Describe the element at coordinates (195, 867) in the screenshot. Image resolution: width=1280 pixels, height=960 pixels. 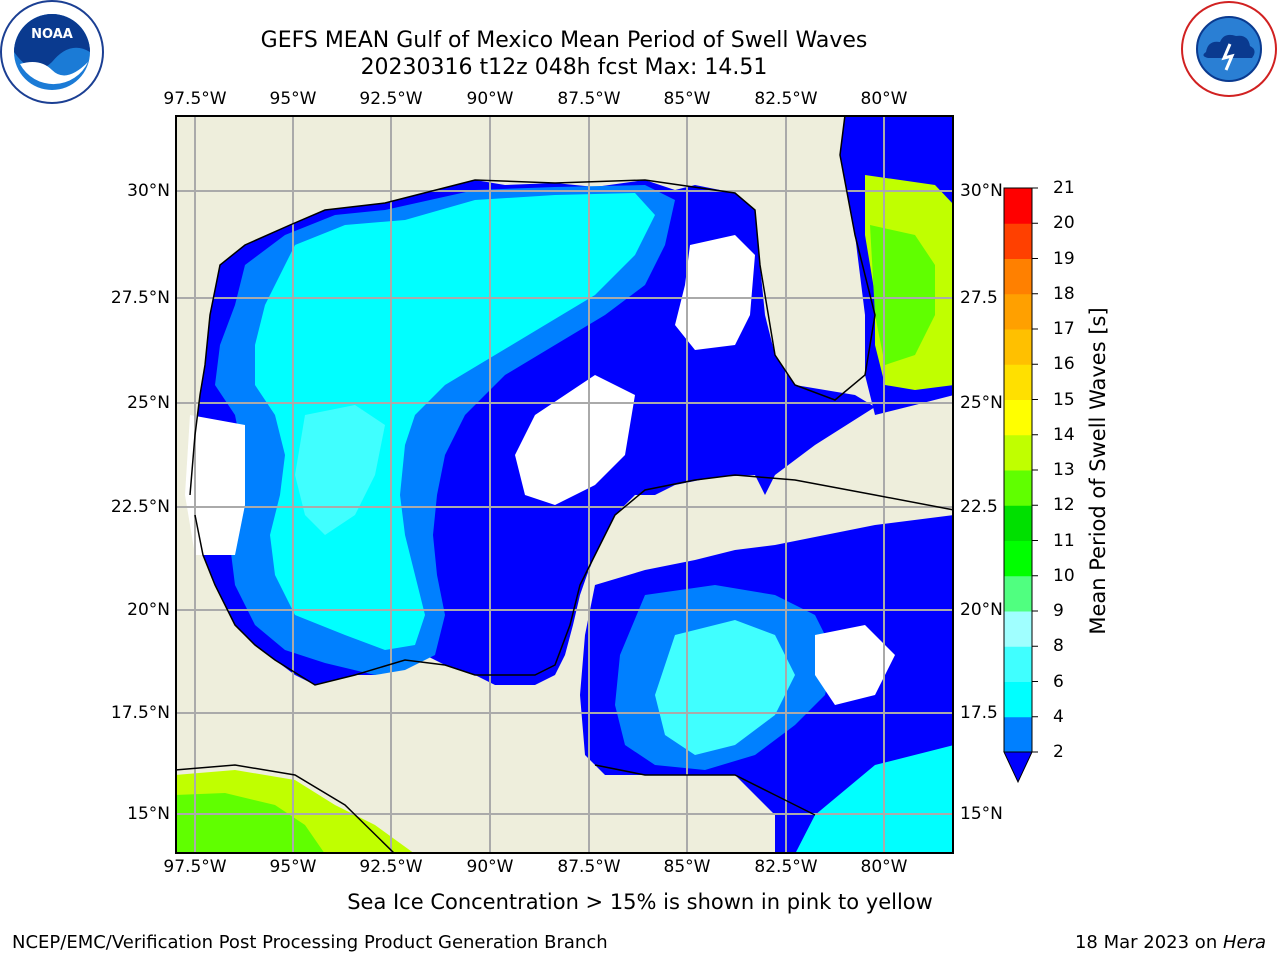
I see `lon-tick-bottom: 97.5°W` at that location.